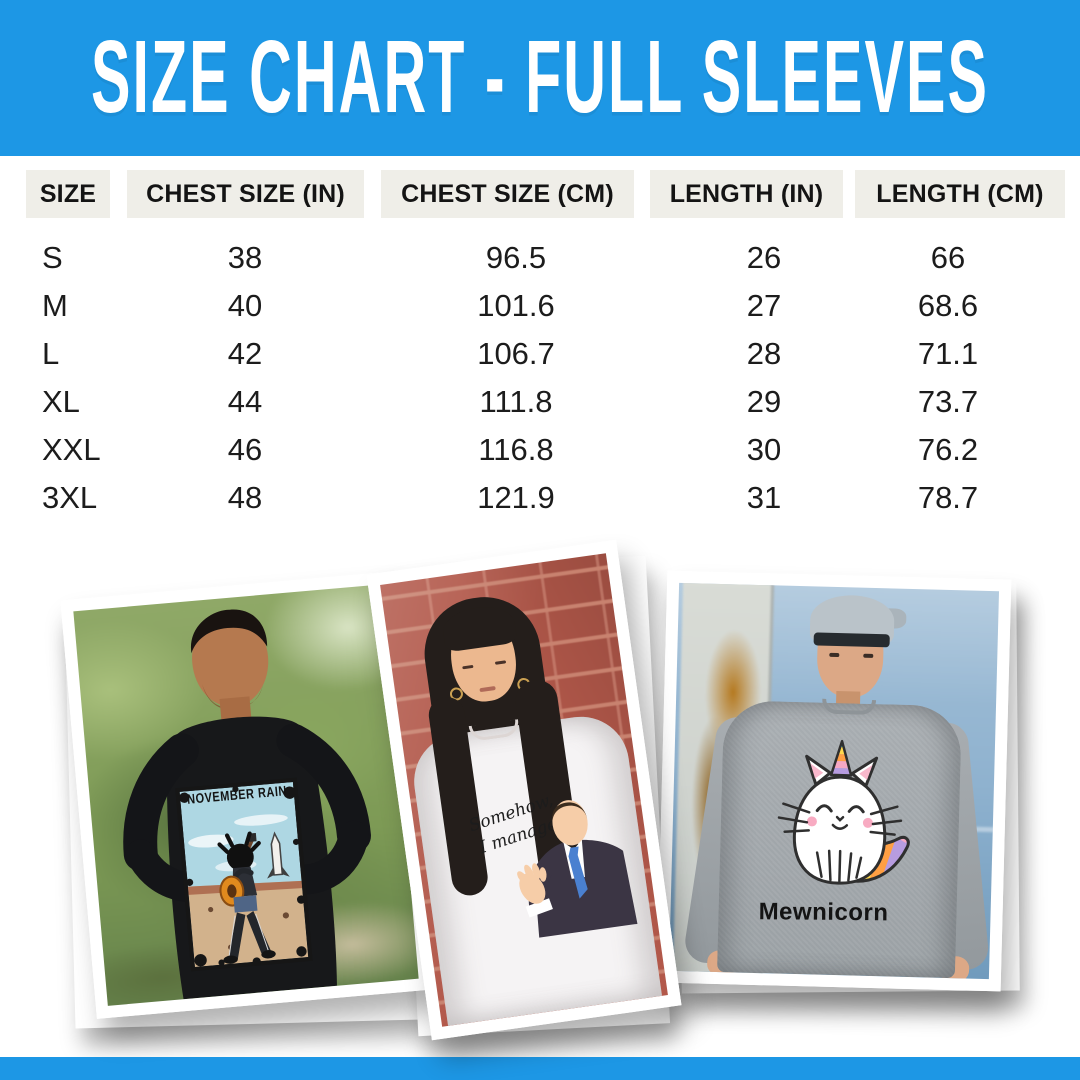  I want to click on chest-in-value: 44, so click(245, 401).